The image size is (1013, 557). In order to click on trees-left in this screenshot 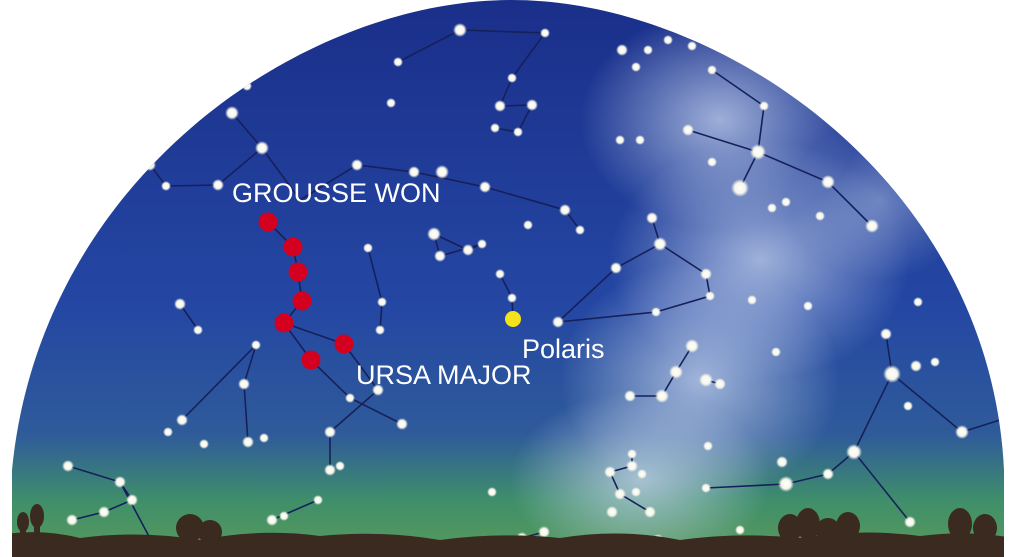, I will do `click(119, 526)`.